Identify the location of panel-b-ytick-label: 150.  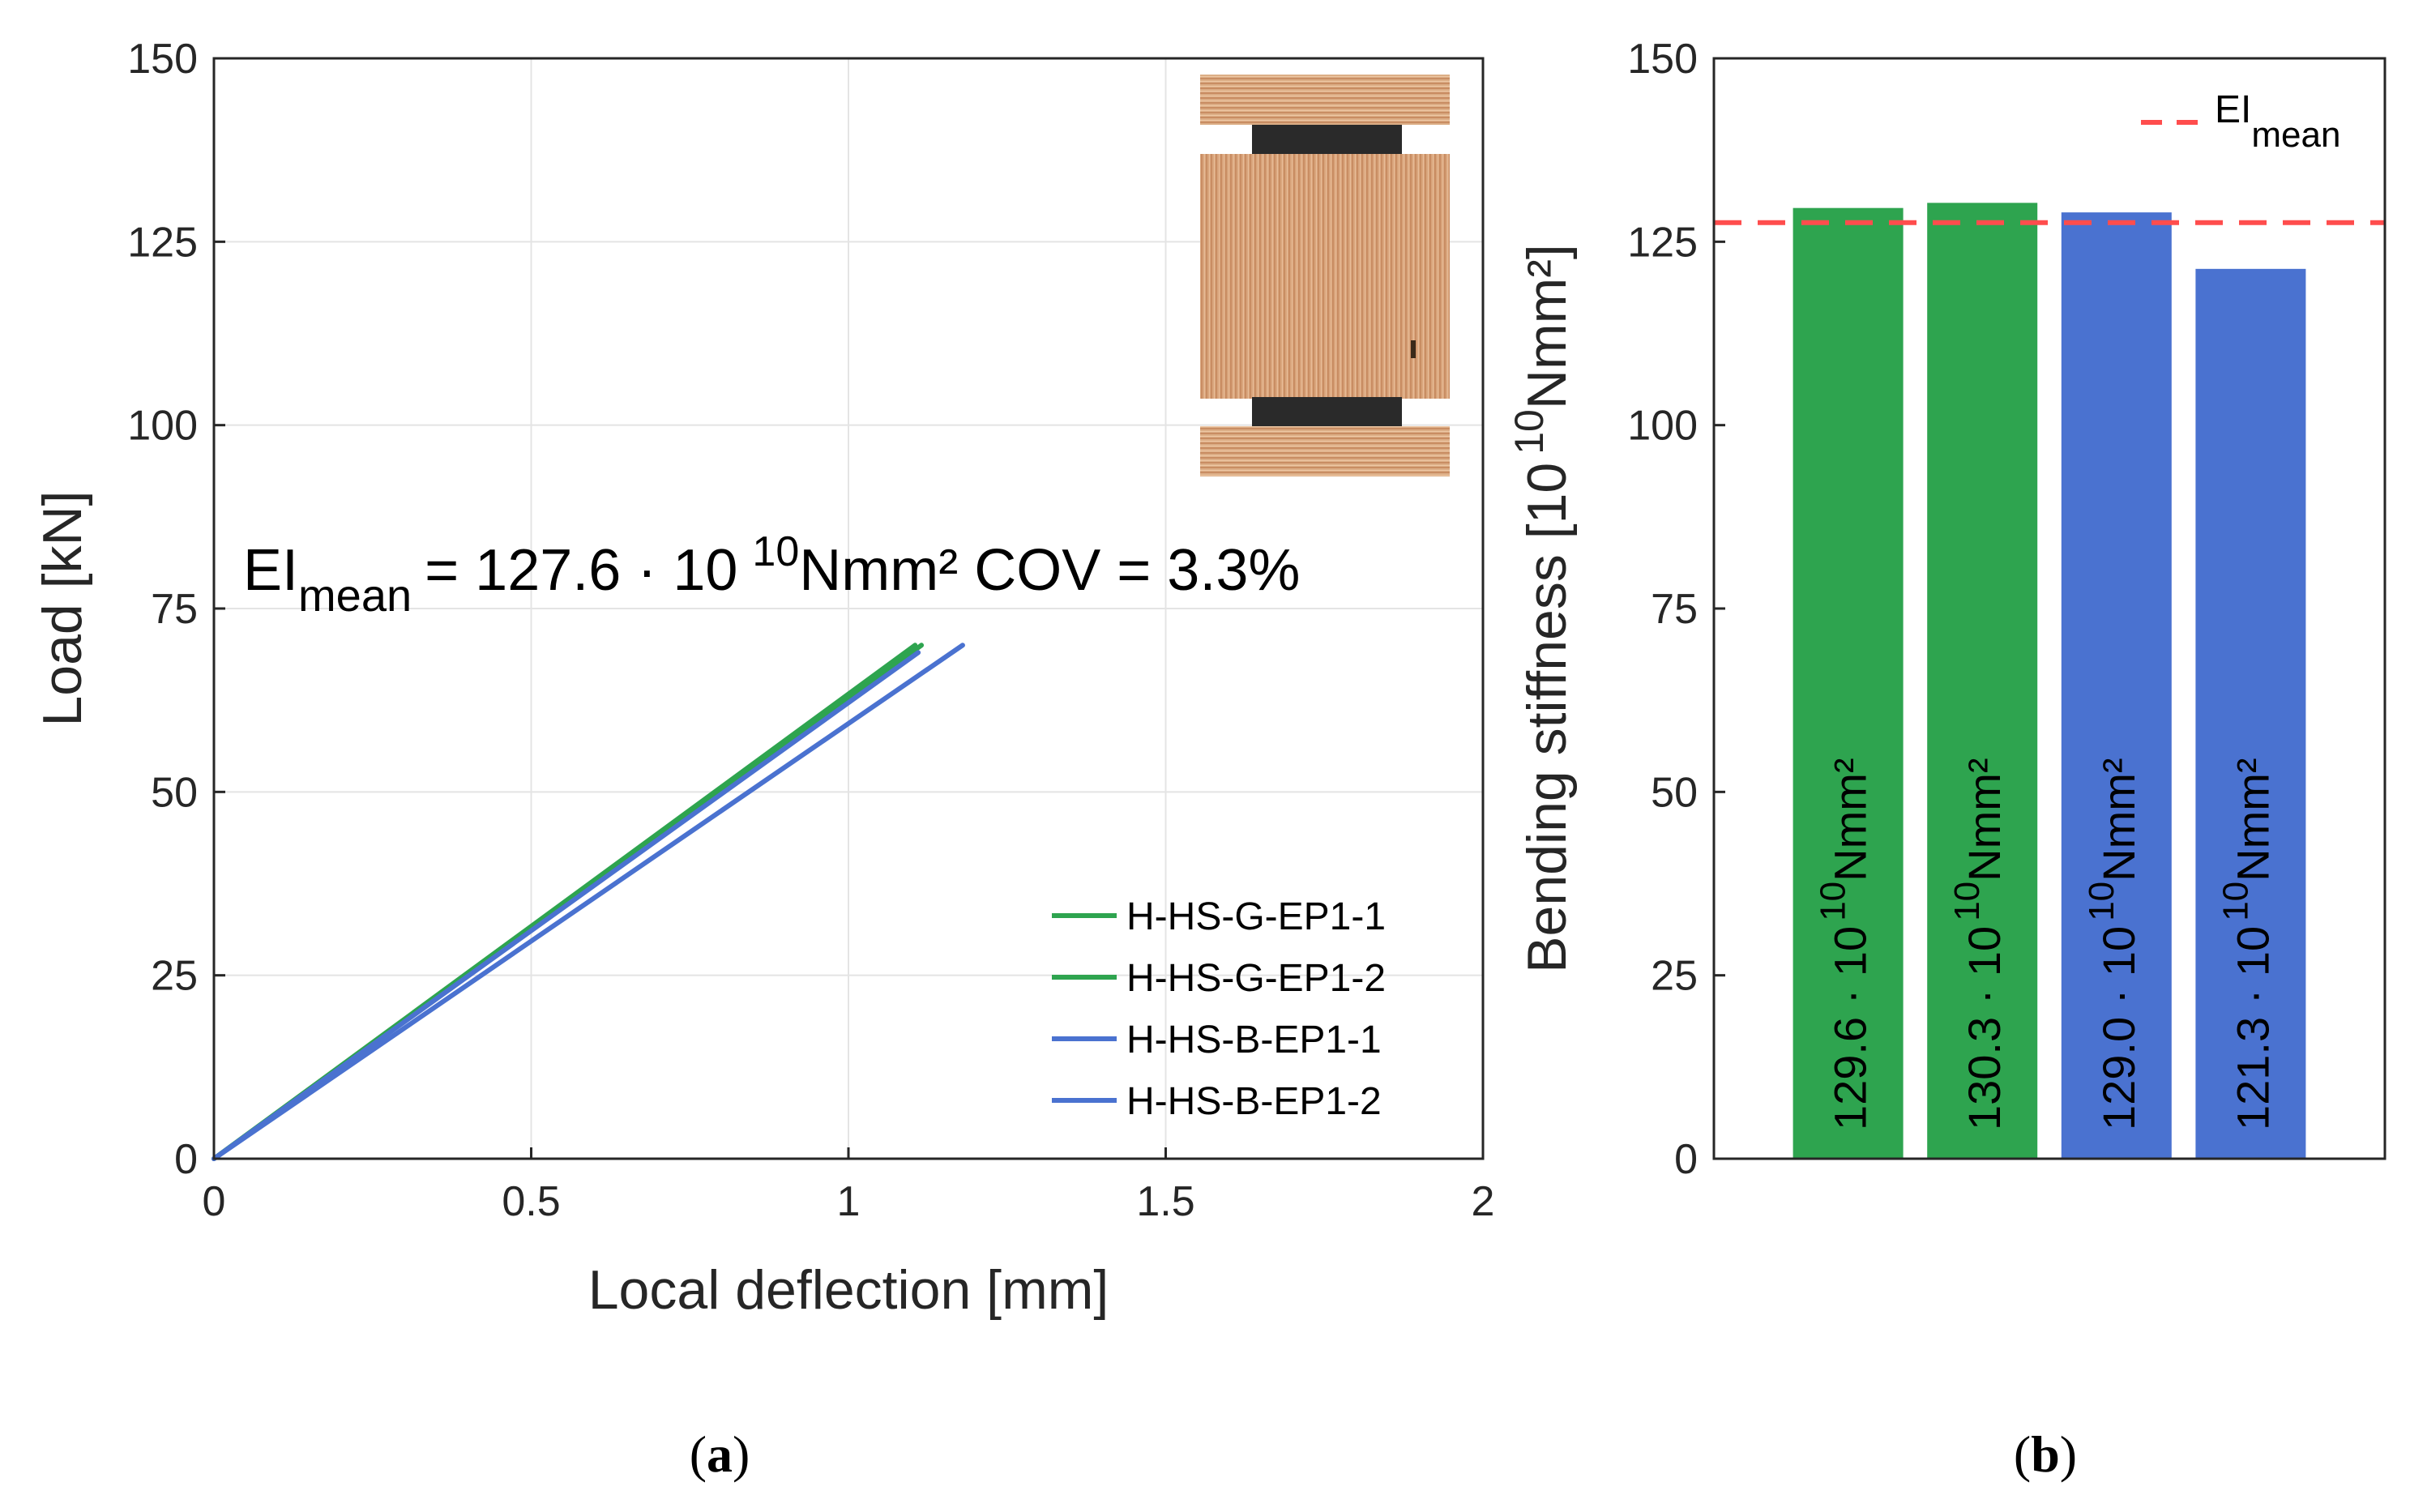
(1662, 59).